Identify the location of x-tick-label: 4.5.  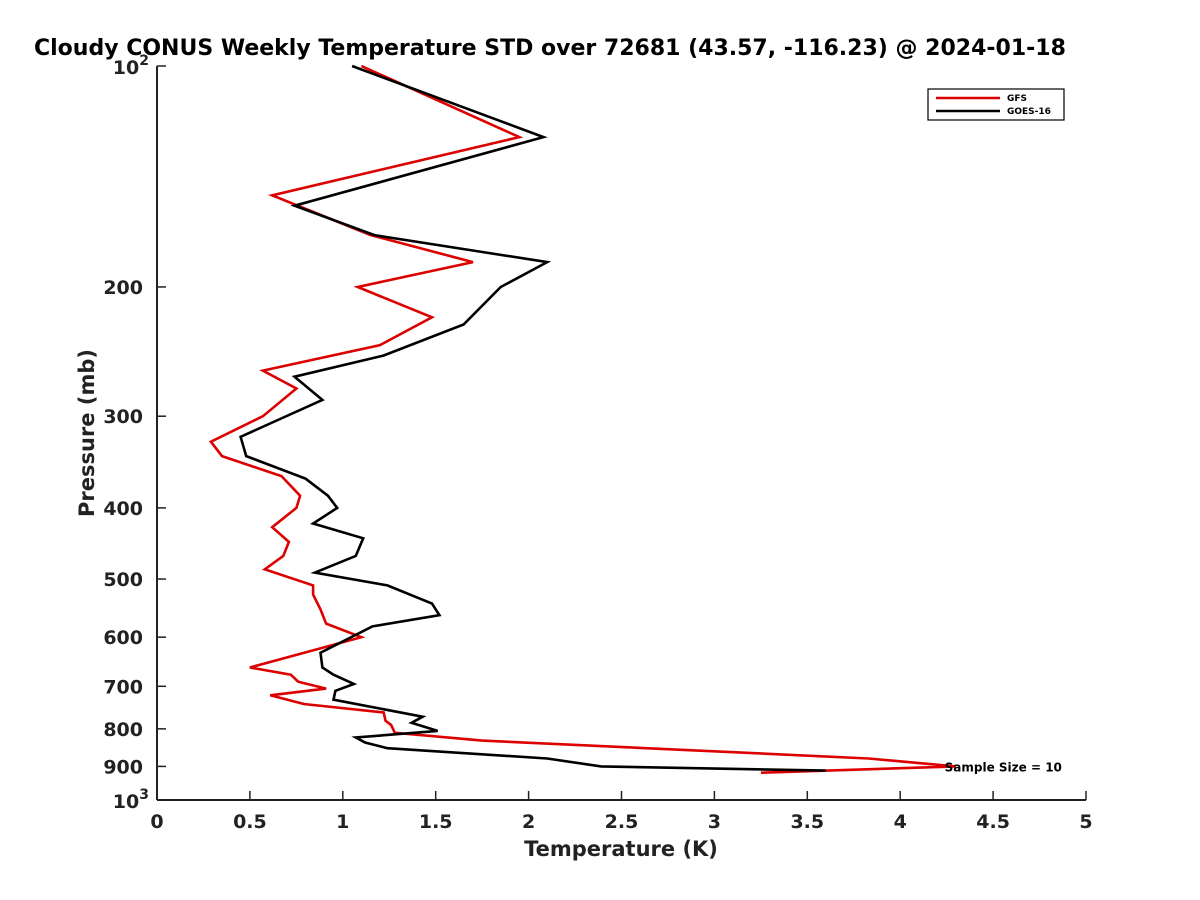
(993, 822).